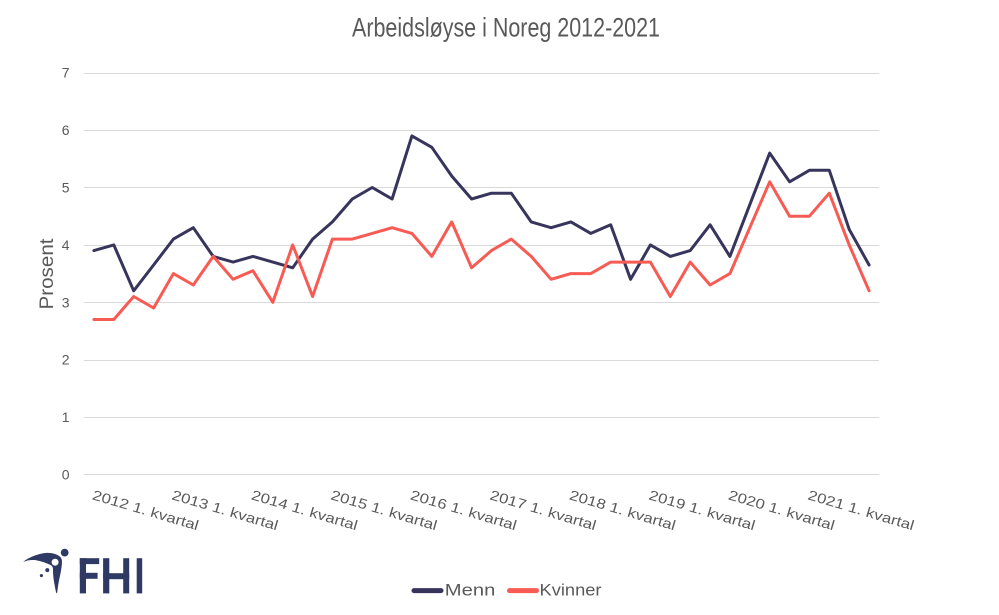 Image resolution: width=999 pixels, height=615 pixels. Describe the element at coordinates (66, 417) in the screenshot. I see `svg-text: 1` at that location.